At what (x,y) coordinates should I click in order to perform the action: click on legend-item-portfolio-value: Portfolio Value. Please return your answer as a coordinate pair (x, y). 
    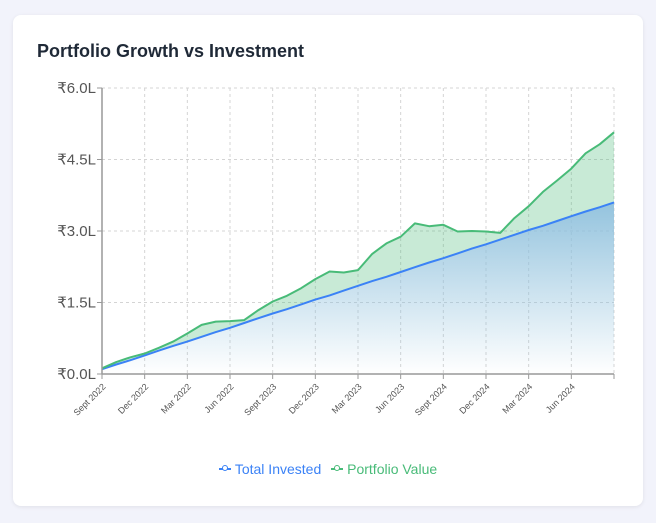
    Looking at the image, I should click on (384, 469).